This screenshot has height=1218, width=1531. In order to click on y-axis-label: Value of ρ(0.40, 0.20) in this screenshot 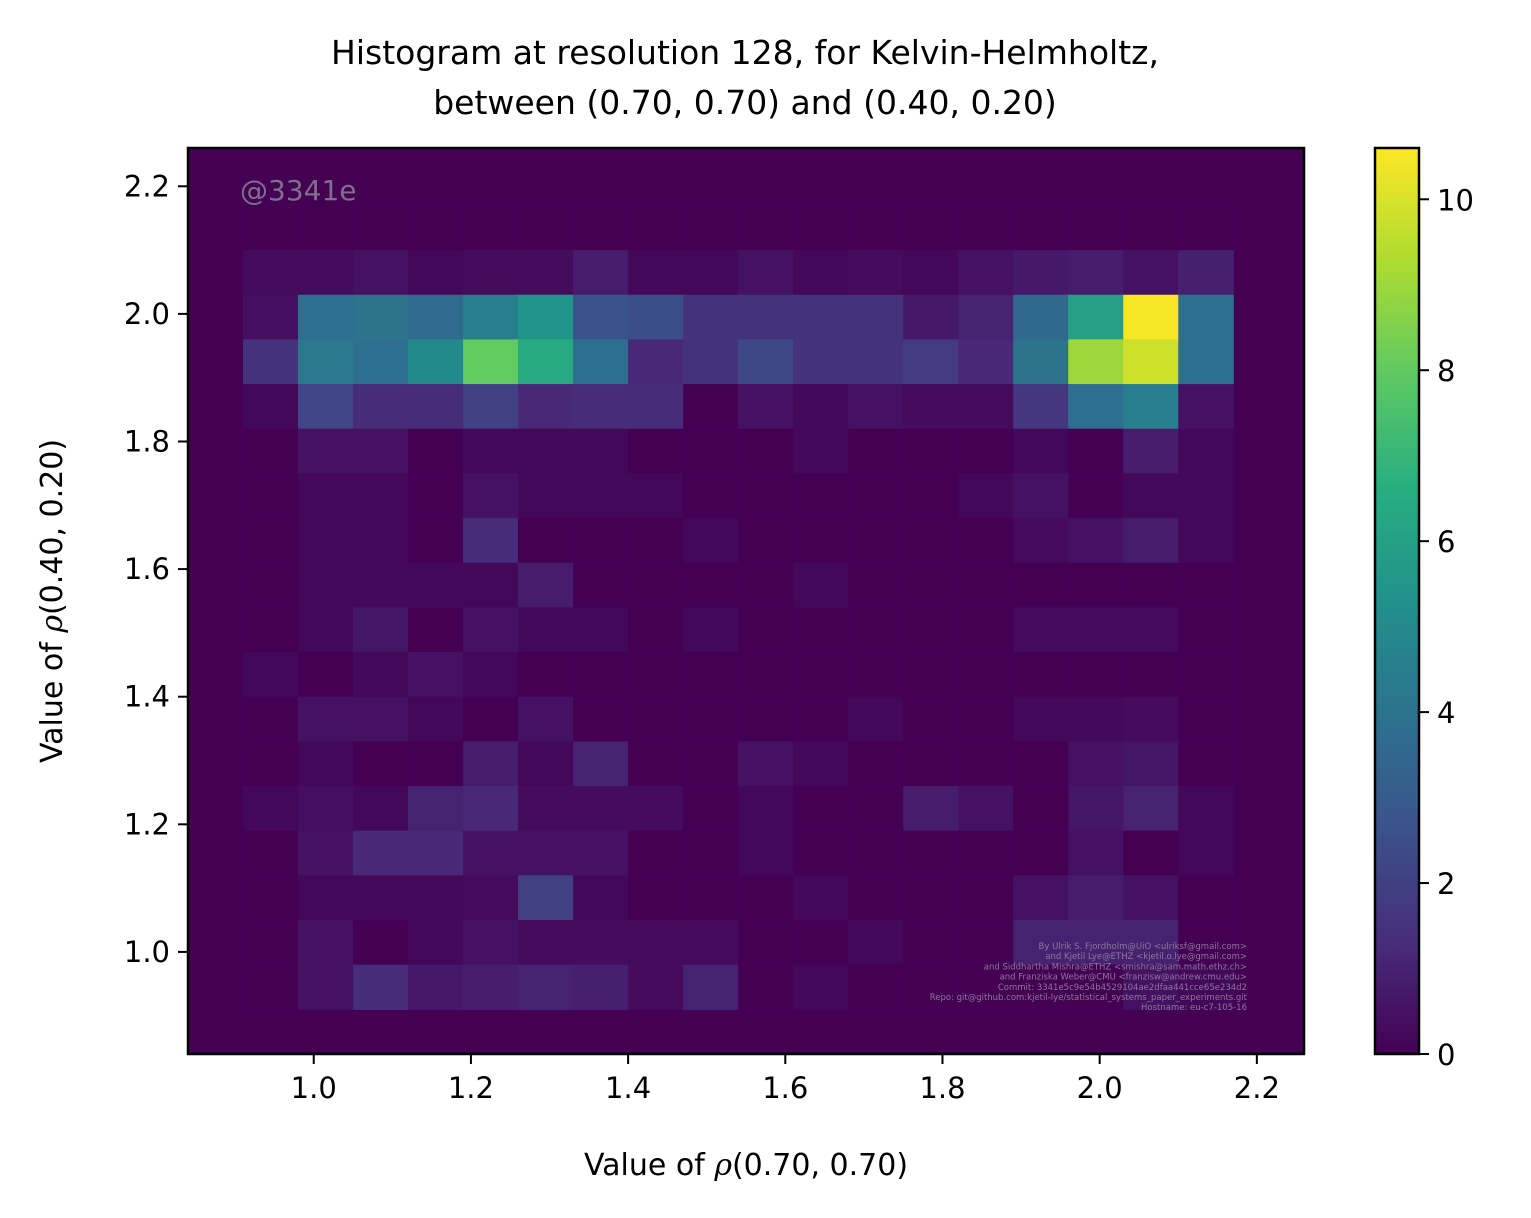, I will do `click(52, 601)`.